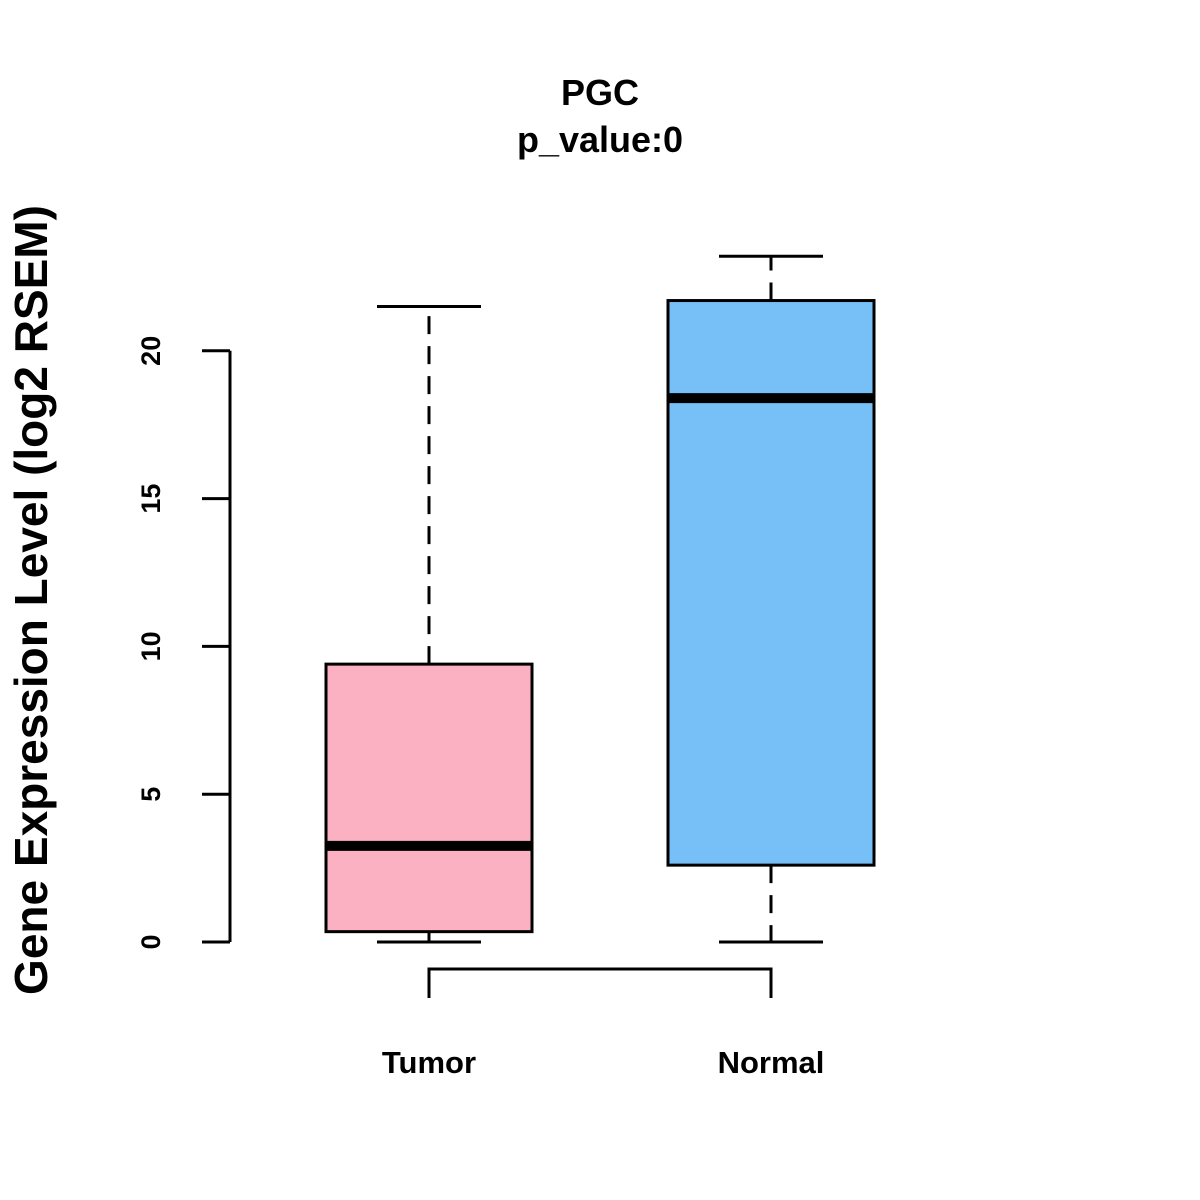 The height and width of the screenshot is (1200, 1200). What do you see at coordinates (151, 351) in the screenshot?
I see `y-tick-label: 20` at bounding box center [151, 351].